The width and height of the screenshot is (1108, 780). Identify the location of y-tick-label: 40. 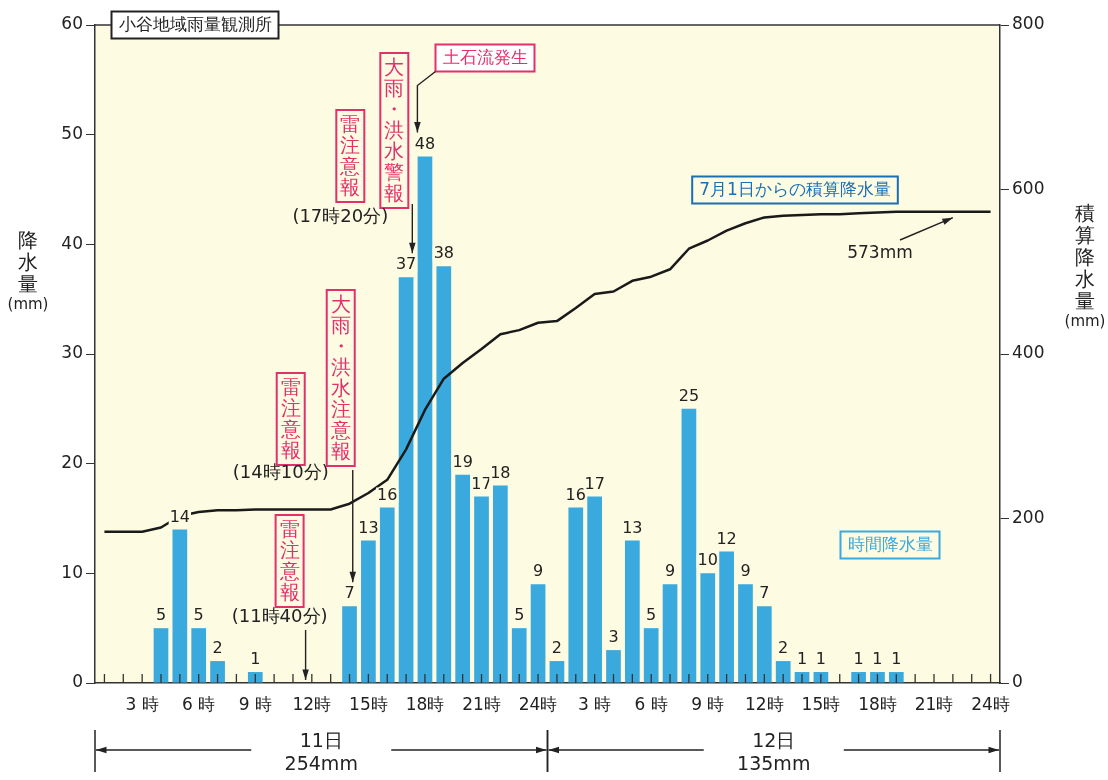
(72, 242).